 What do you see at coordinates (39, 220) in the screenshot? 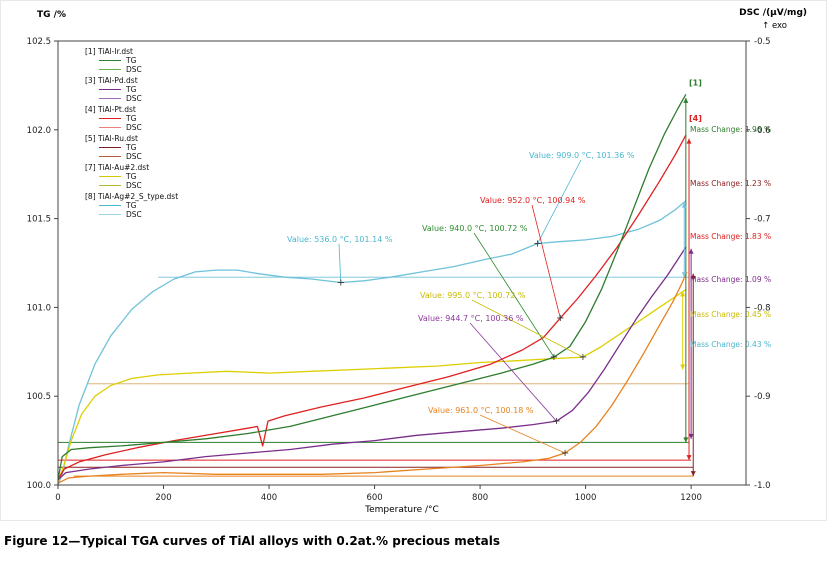
I see `y-left-tick-label: 101.5` at bounding box center [39, 220].